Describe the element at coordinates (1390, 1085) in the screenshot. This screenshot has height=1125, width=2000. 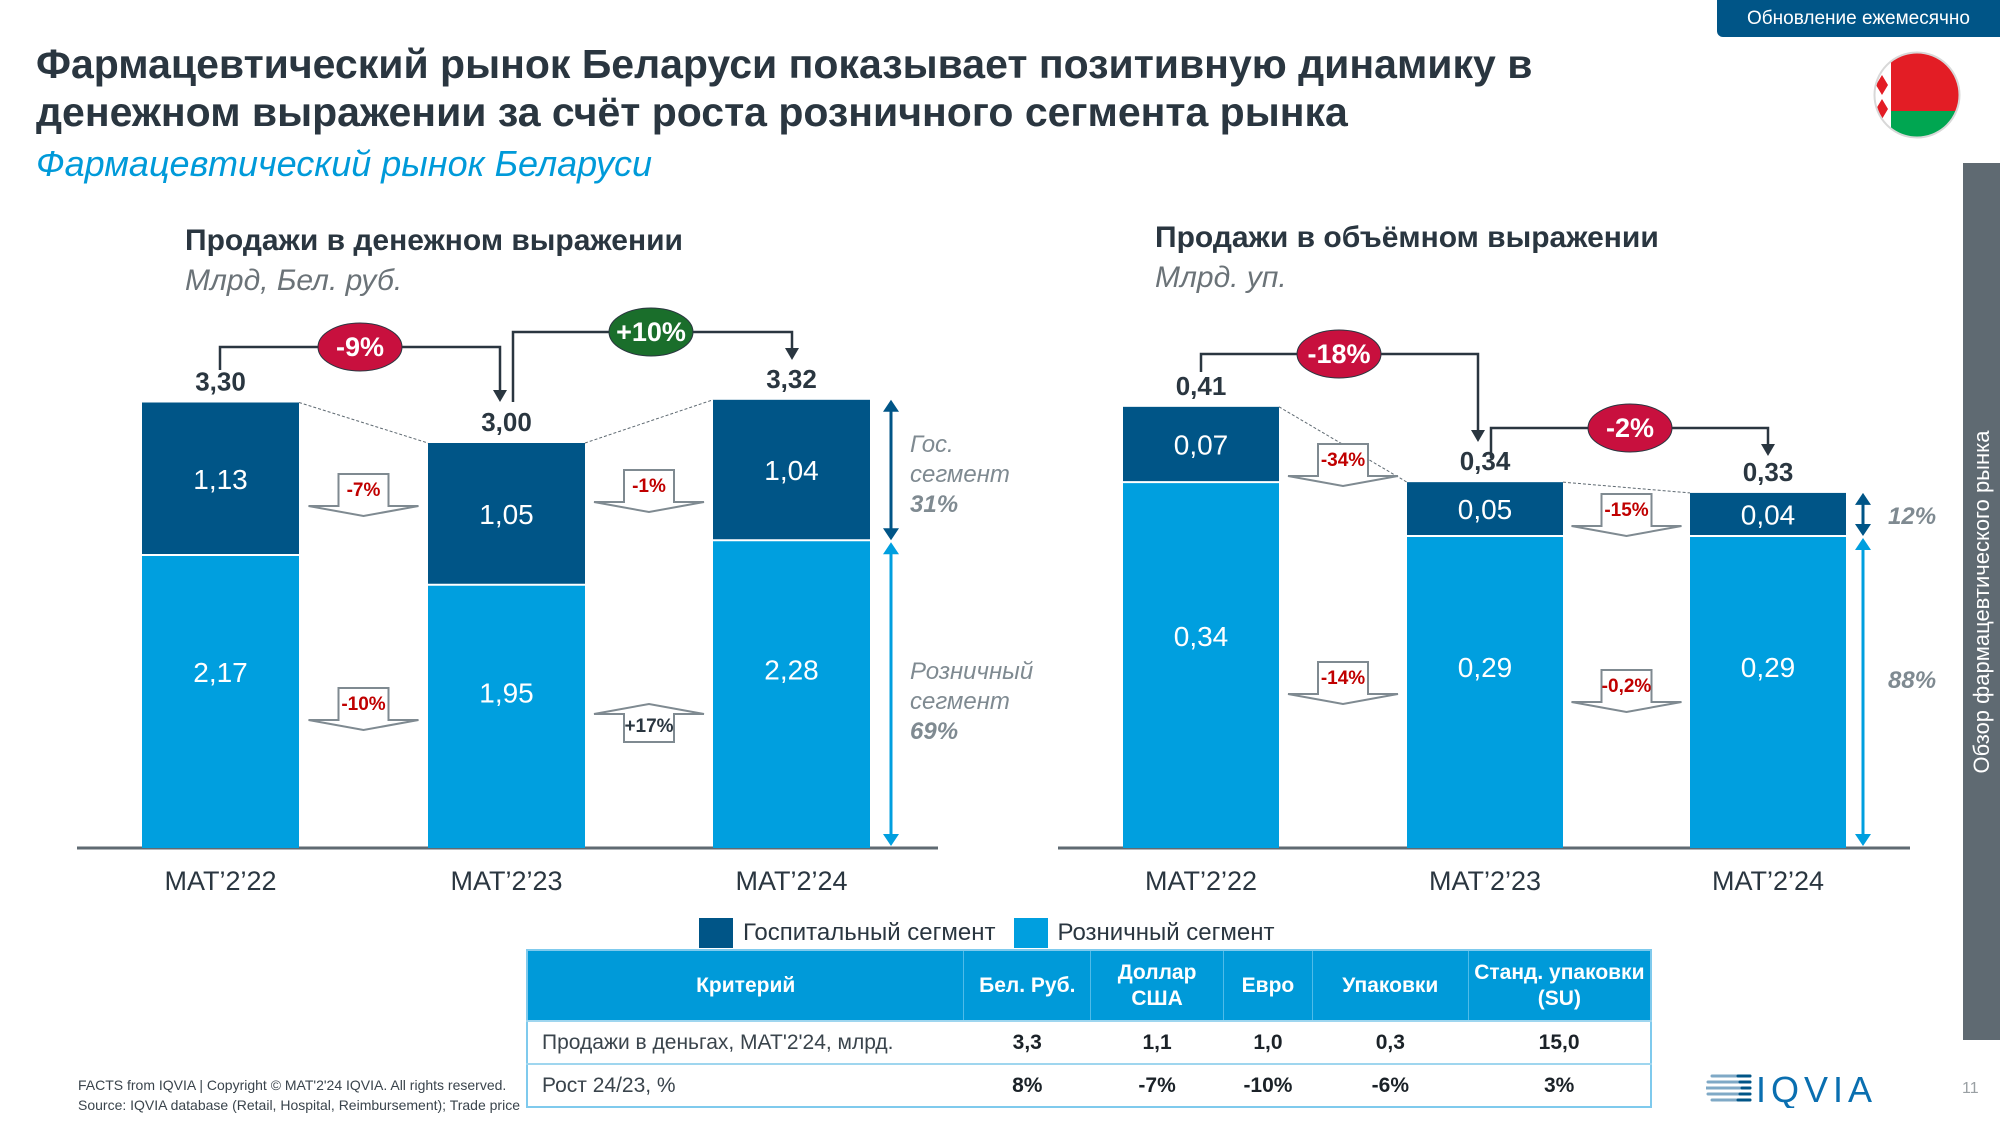
I see `table-cell: -6%` at that location.